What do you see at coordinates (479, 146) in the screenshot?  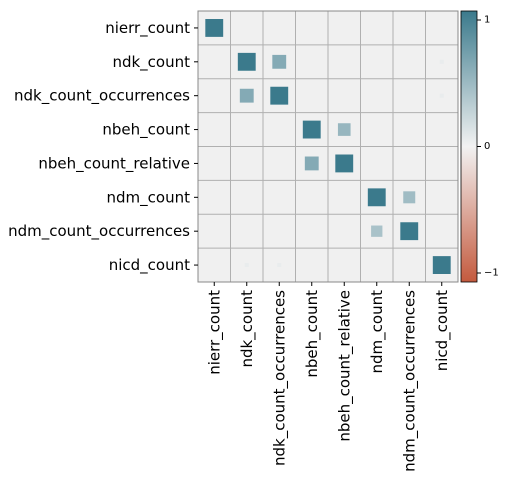 I see `colorbar: 1 0 −1` at bounding box center [479, 146].